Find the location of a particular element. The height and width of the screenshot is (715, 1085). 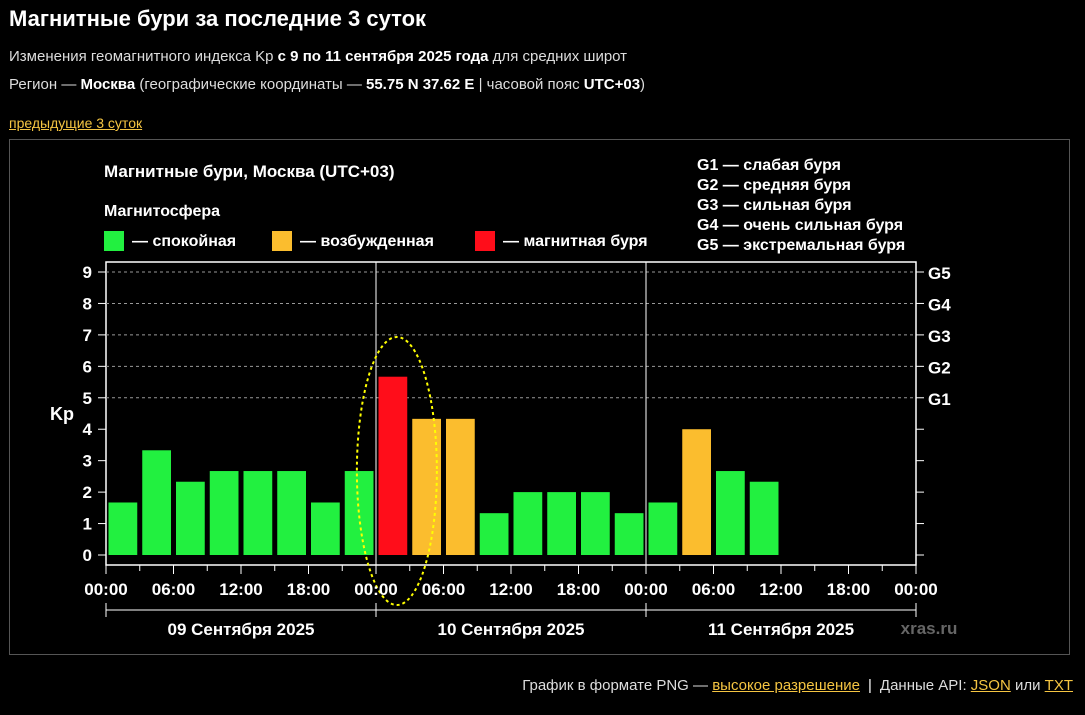

hires-link: высокое разрешение is located at coordinates (786, 685).